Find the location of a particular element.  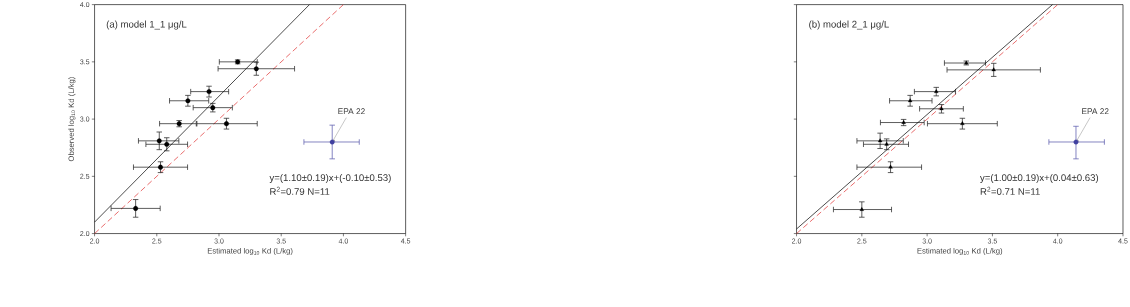

annotation: y=(1.00±0.19)x+(0.04±0.63) is located at coordinates (1039, 179).